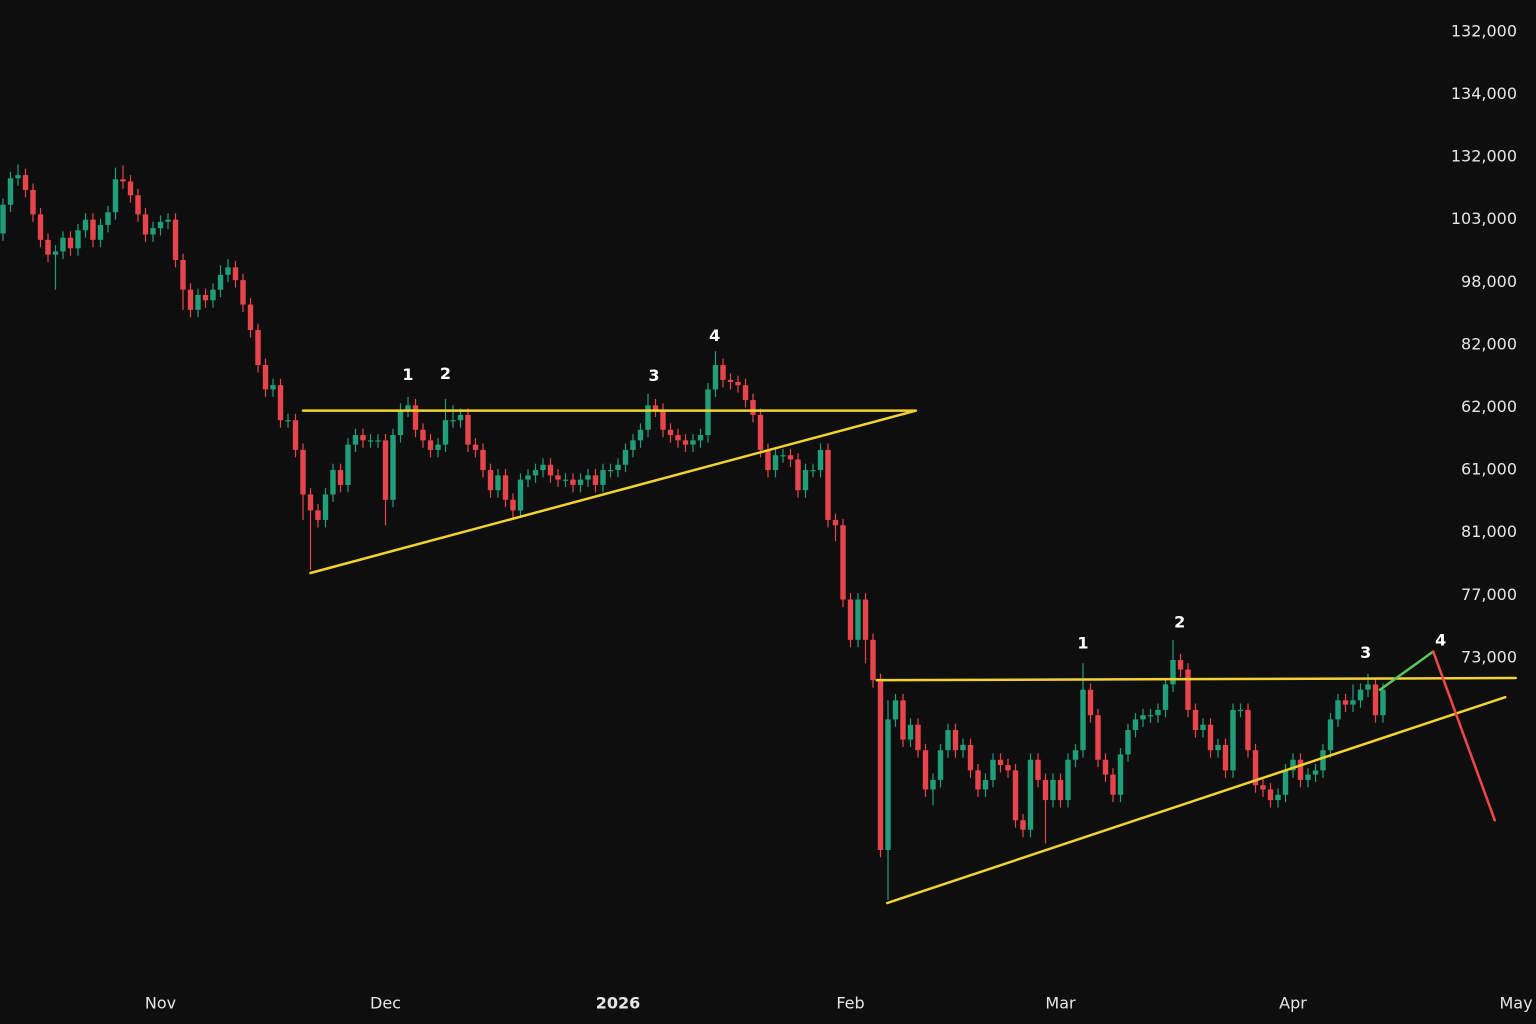 The image size is (1536, 1024). What do you see at coordinates (1489, 656) in the screenshot?
I see `y-tick-label: 73,000` at bounding box center [1489, 656].